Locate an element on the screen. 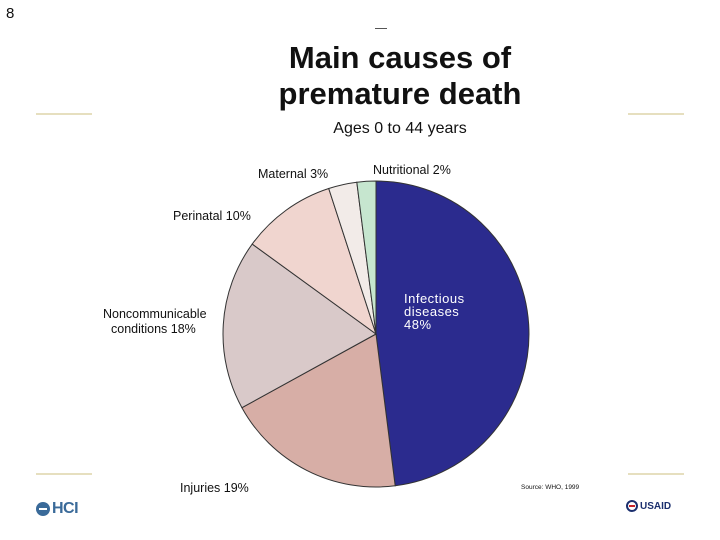  hci-logo-icon is located at coordinates (43, 509).